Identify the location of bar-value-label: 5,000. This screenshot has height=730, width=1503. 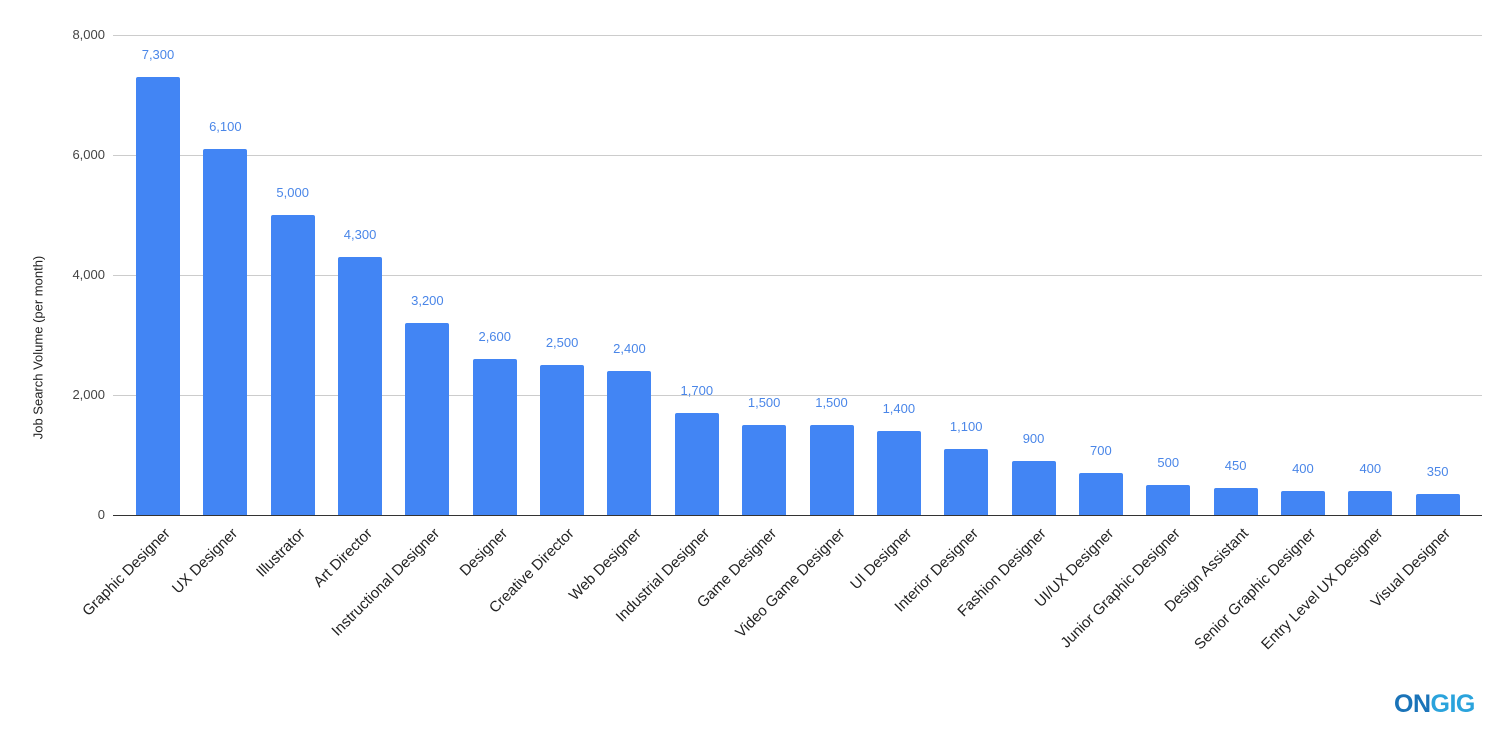
(292, 192).